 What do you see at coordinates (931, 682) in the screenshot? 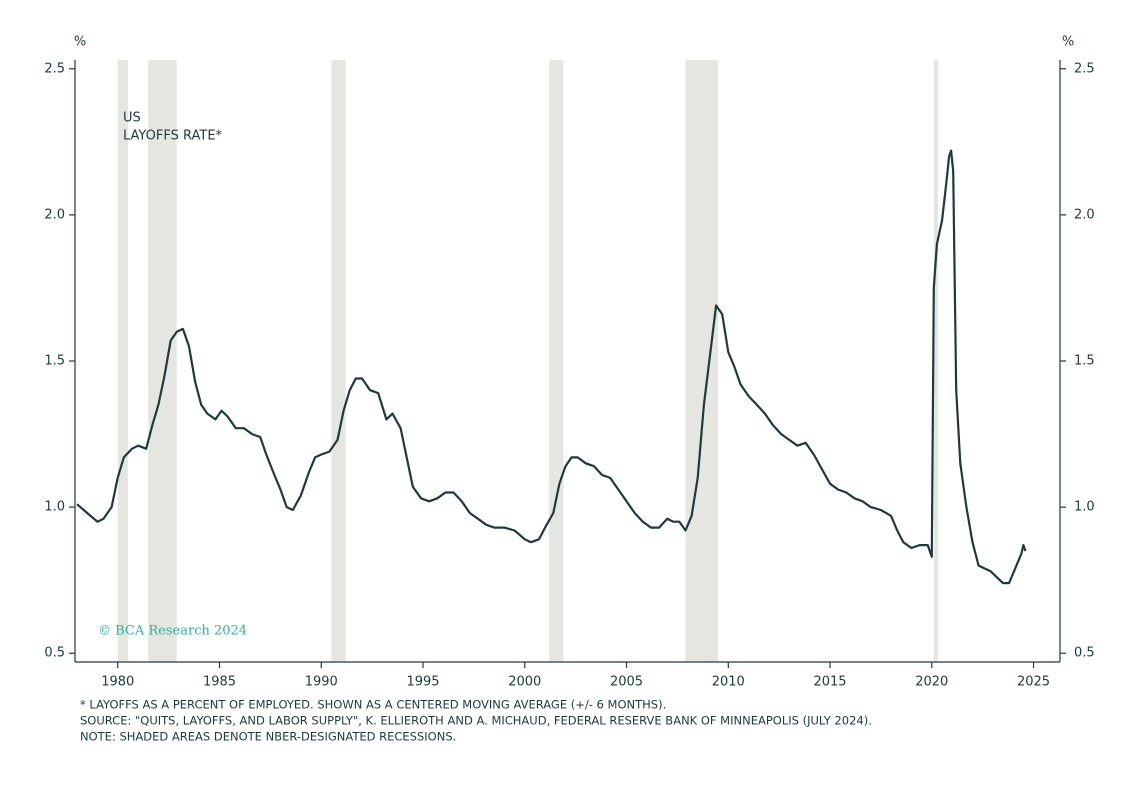
I see `x-tick-label: 2020` at bounding box center [931, 682].